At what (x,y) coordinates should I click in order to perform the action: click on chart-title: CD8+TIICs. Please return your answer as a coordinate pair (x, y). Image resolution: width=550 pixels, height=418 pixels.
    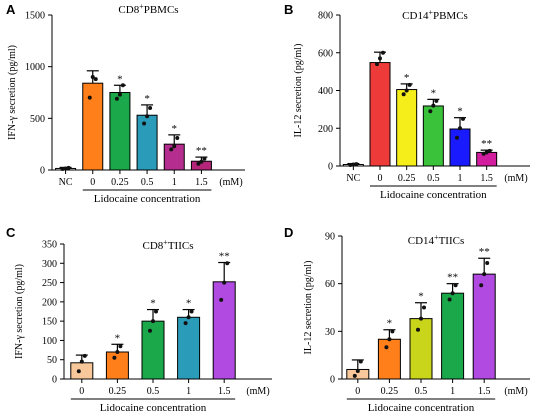
    Looking at the image, I should click on (168, 245).